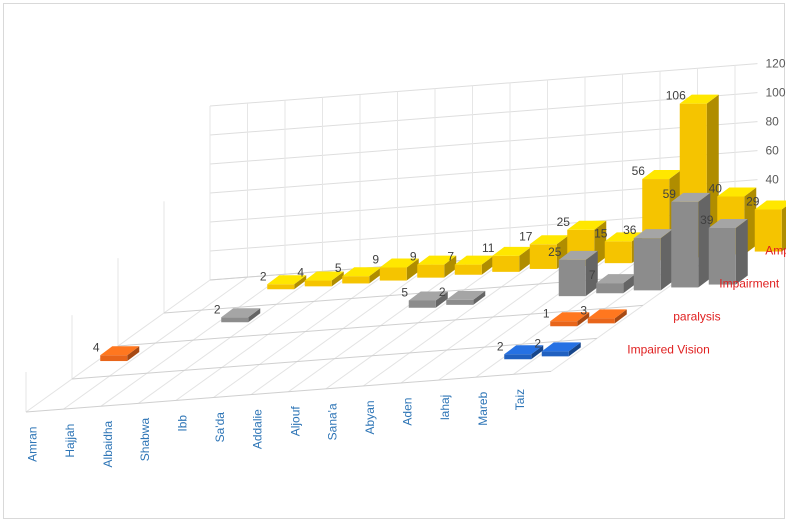  I want to click on data-label: 7, so click(592, 275).